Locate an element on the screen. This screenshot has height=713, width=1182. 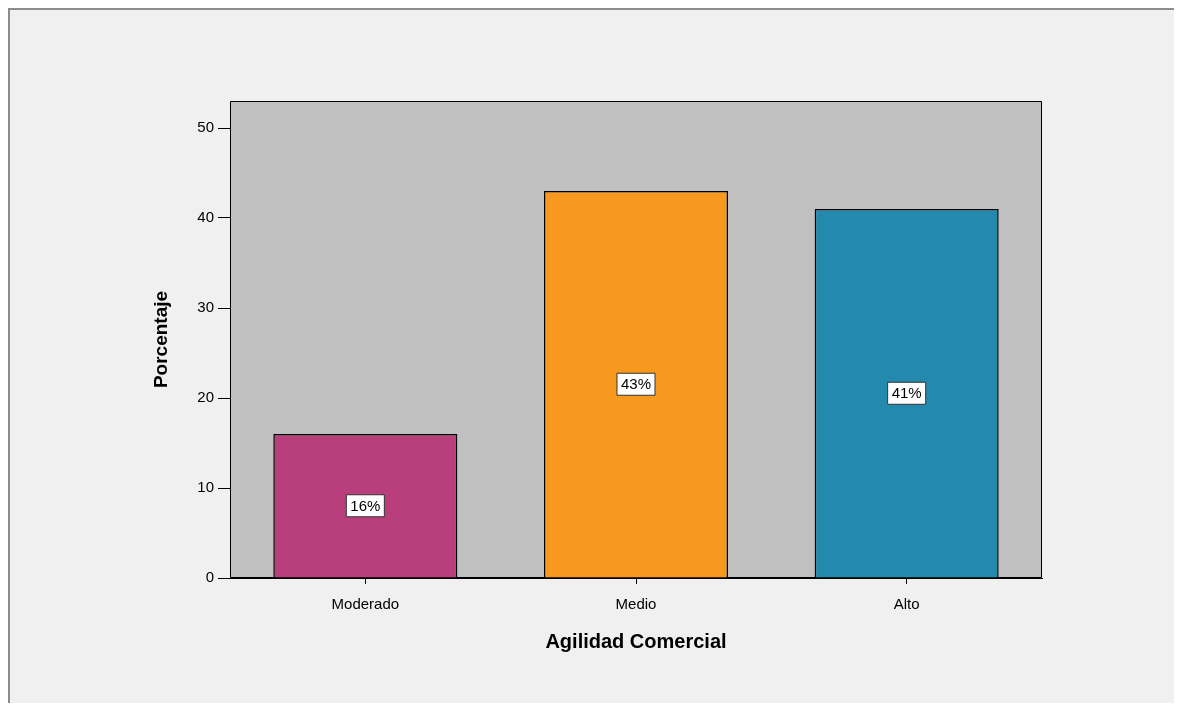
y-tick-label: 10 is located at coordinates (205, 487).